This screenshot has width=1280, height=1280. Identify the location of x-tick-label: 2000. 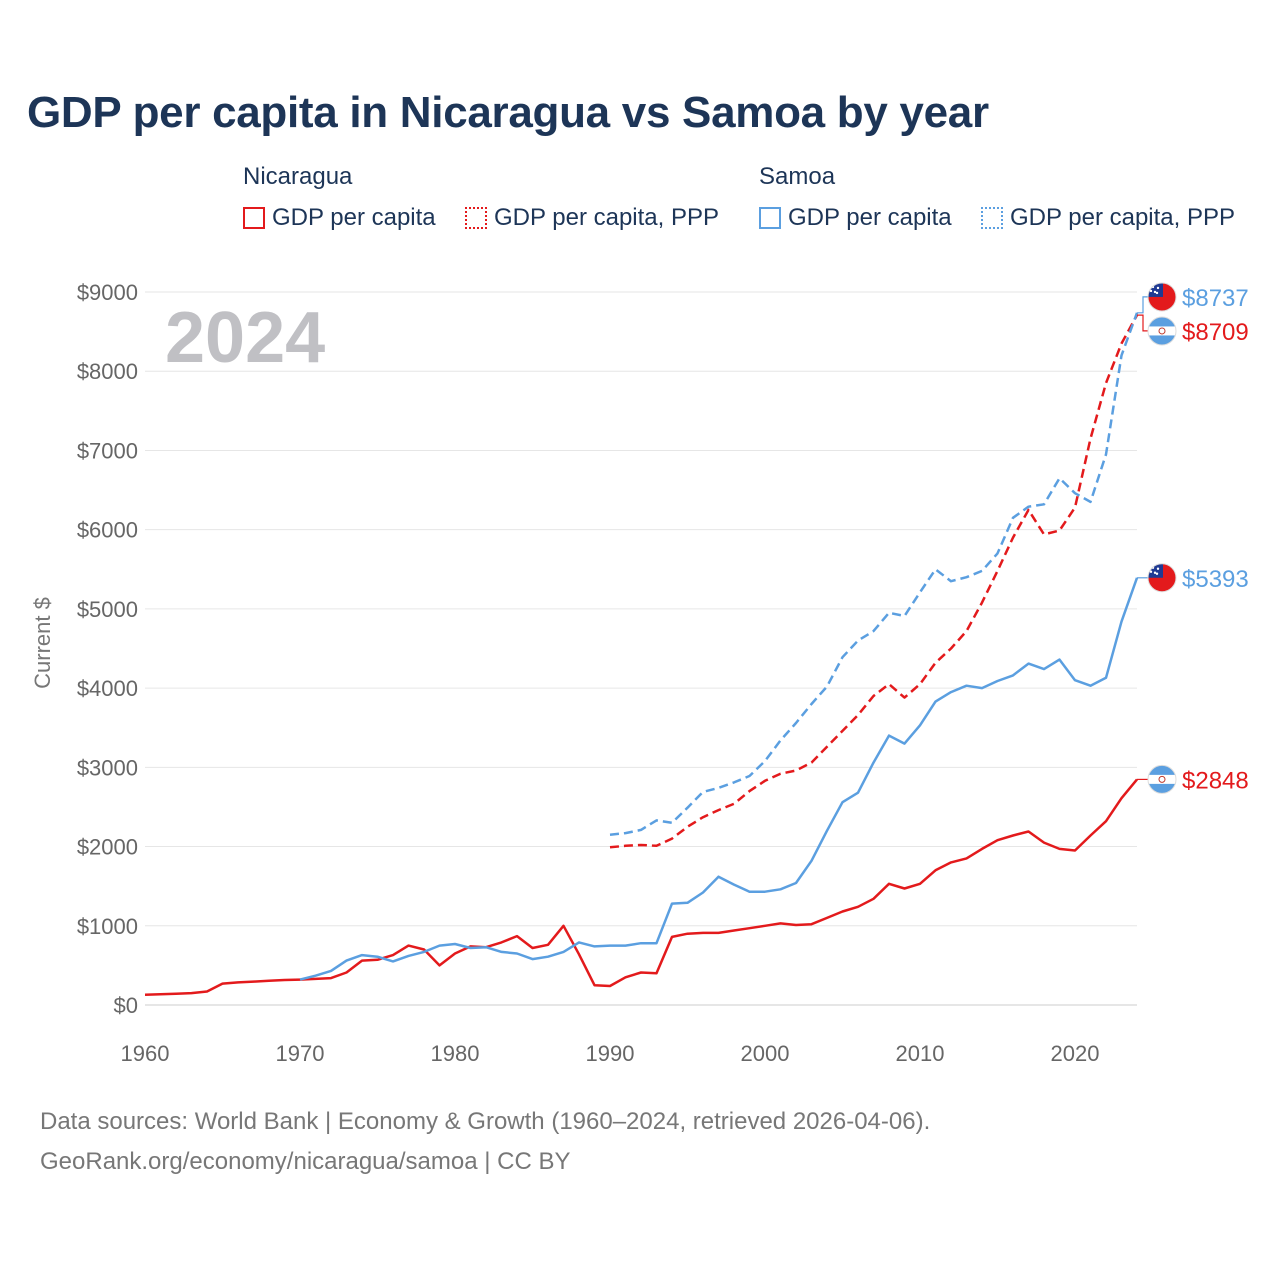
(765, 1053).